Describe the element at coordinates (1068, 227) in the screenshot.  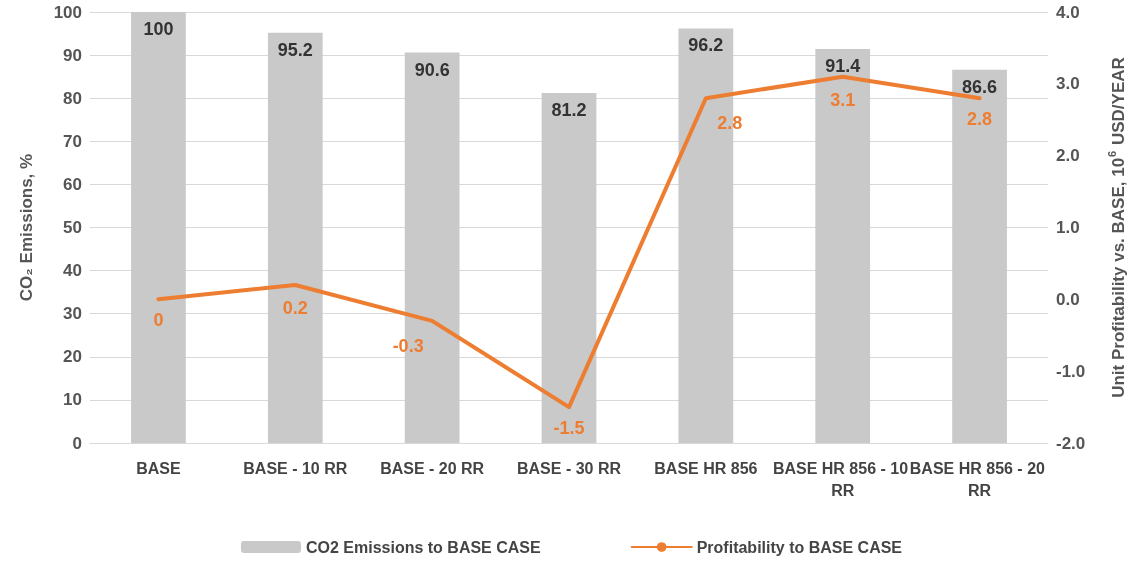
I see `y2-tick-label: 1.0` at that location.